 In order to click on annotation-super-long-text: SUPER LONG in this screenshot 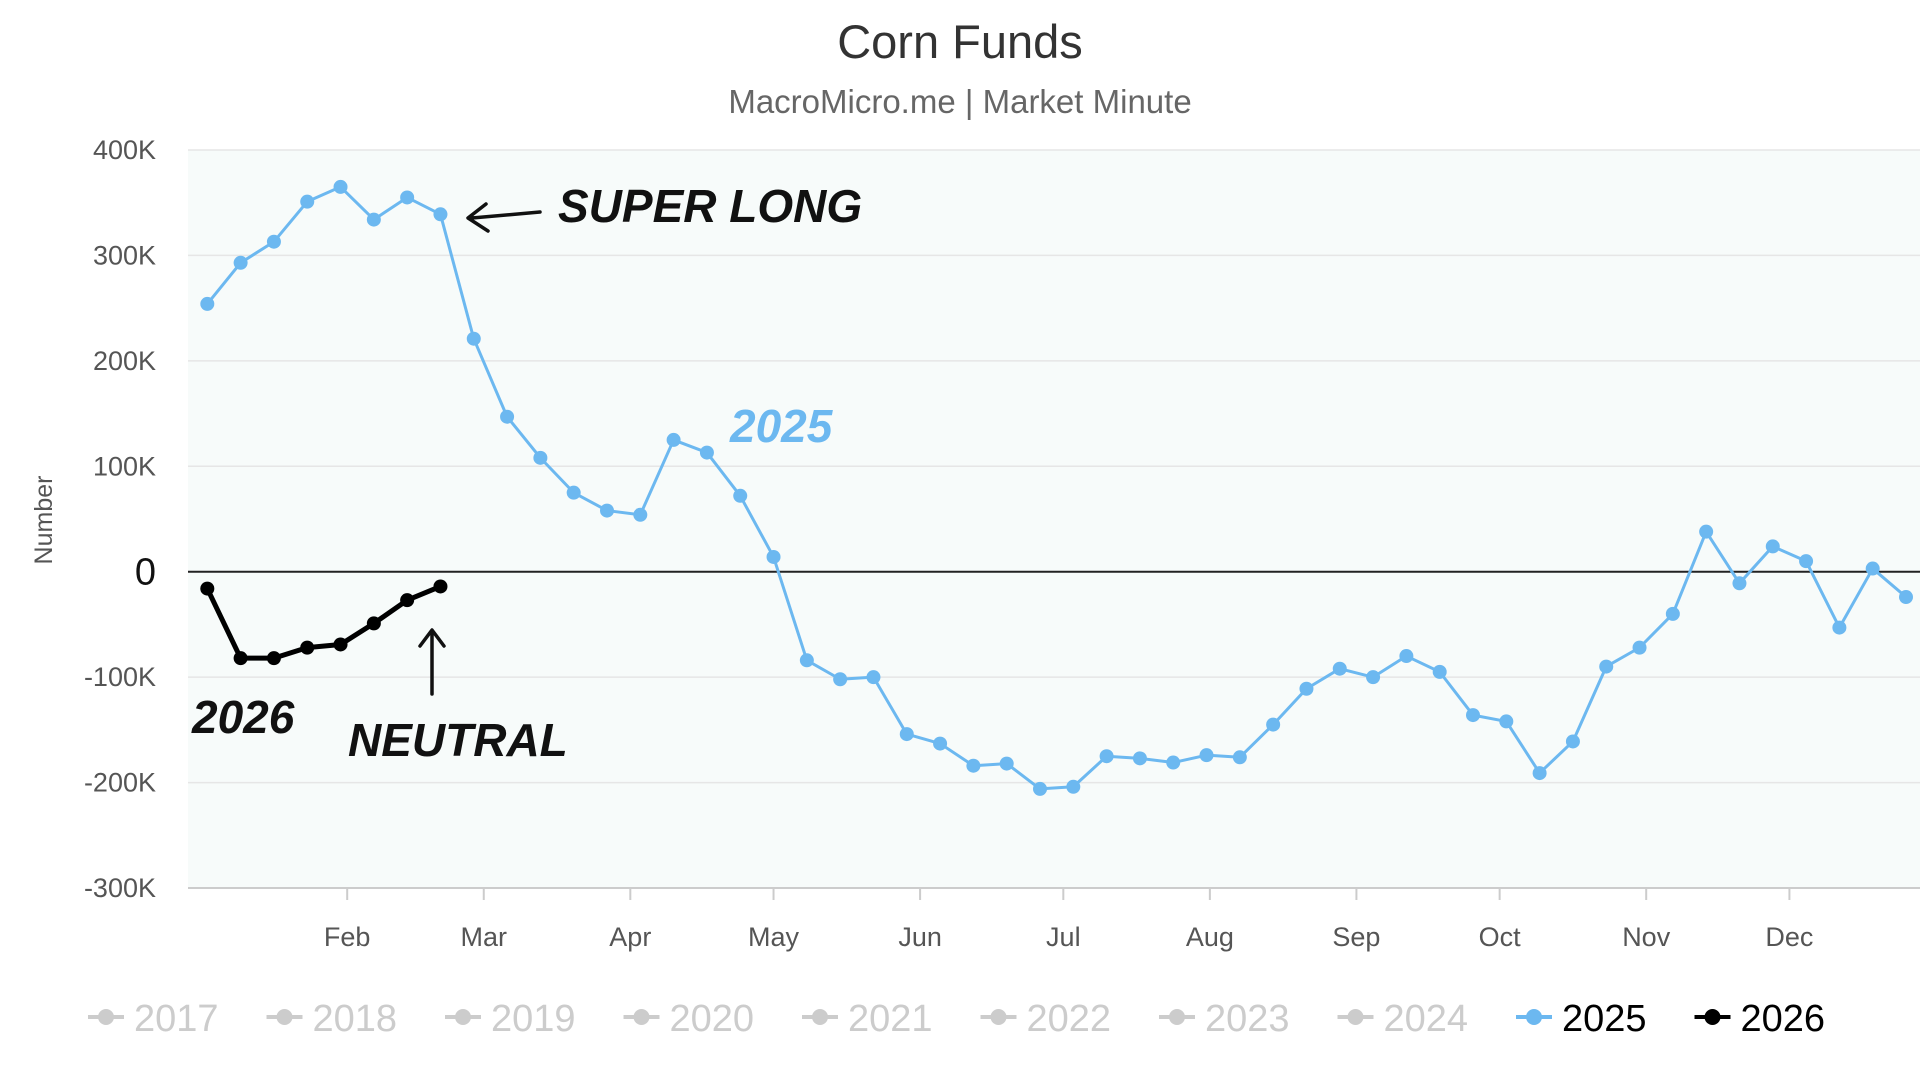, I will do `click(710, 206)`.